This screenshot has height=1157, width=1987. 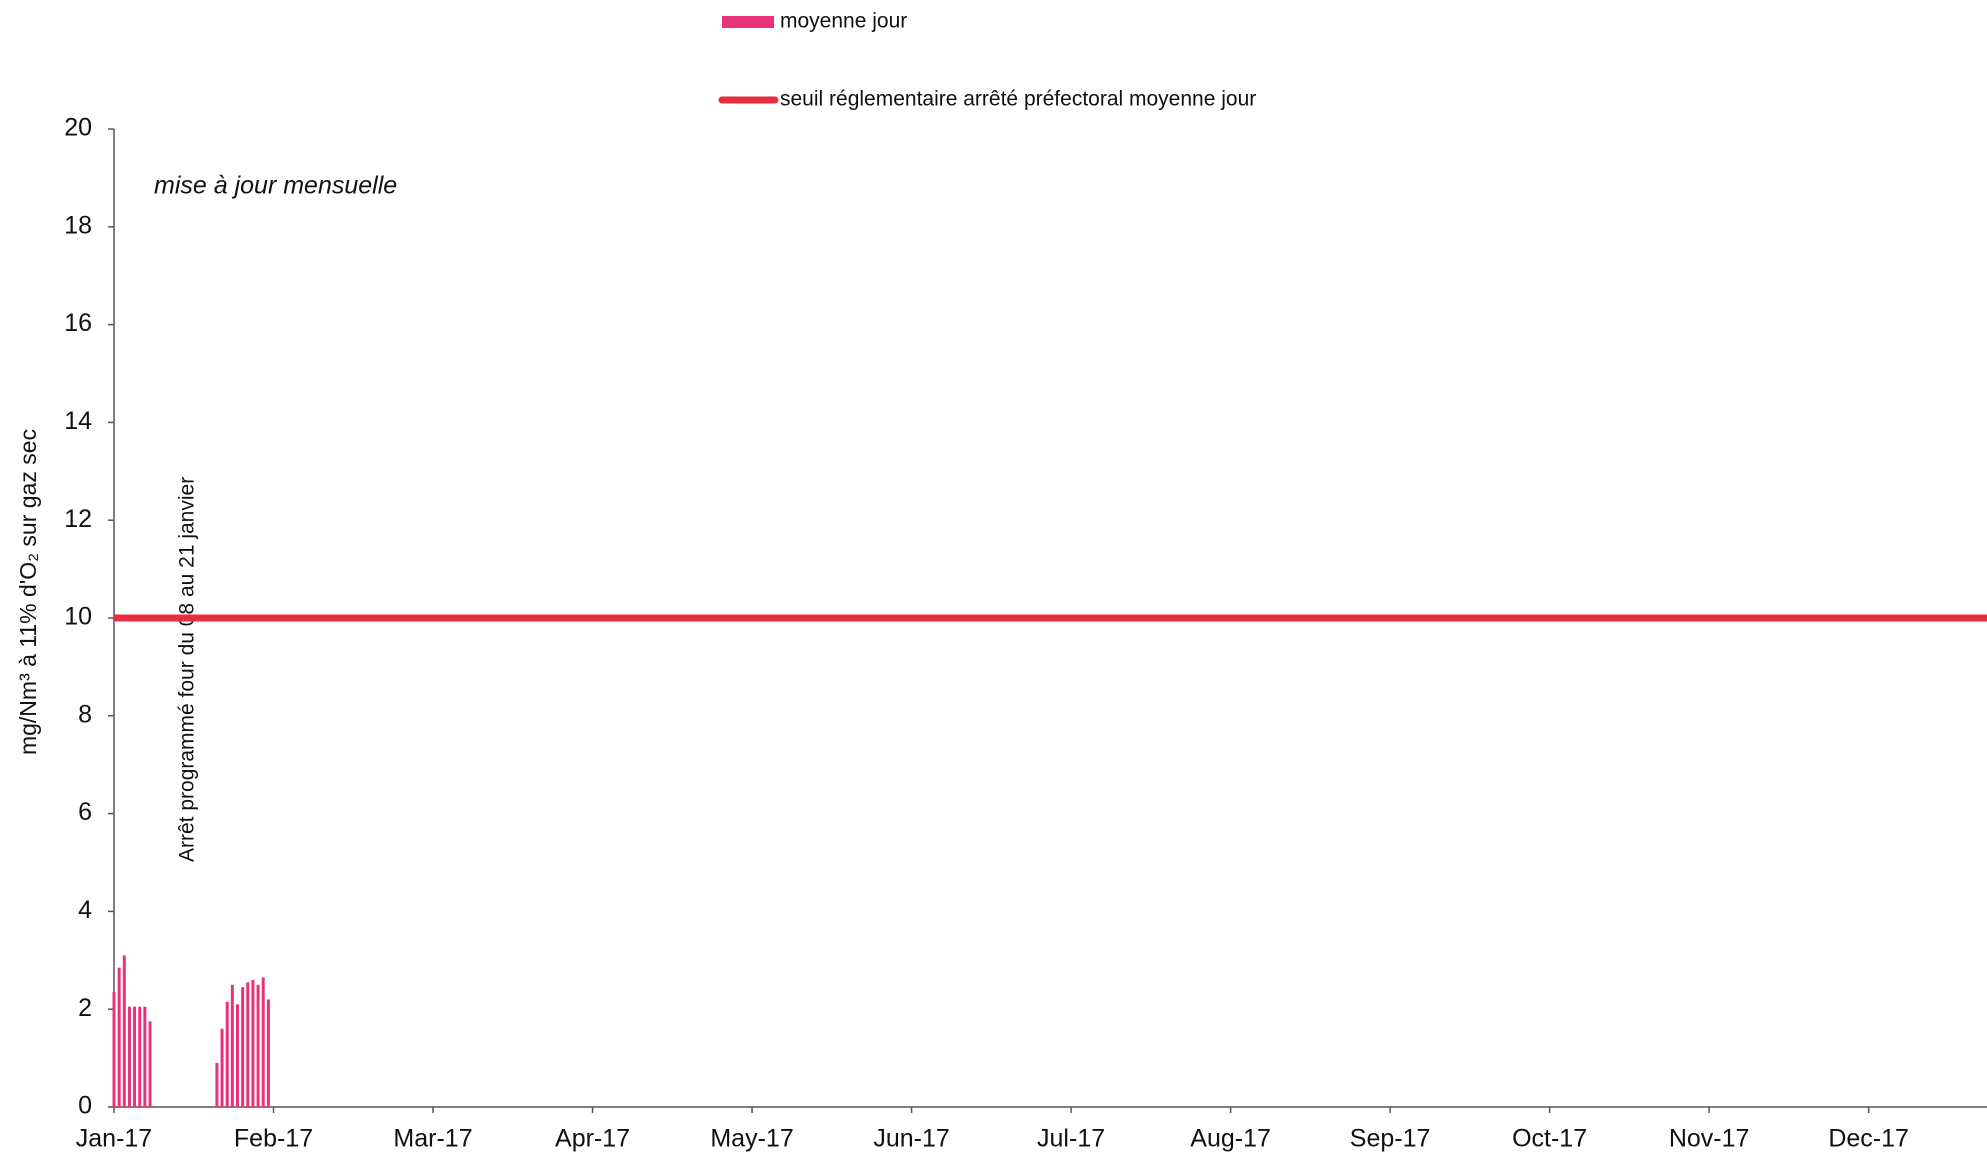 What do you see at coordinates (275, 186) in the screenshot?
I see `annotation: mise à jour mensuelle` at bounding box center [275, 186].